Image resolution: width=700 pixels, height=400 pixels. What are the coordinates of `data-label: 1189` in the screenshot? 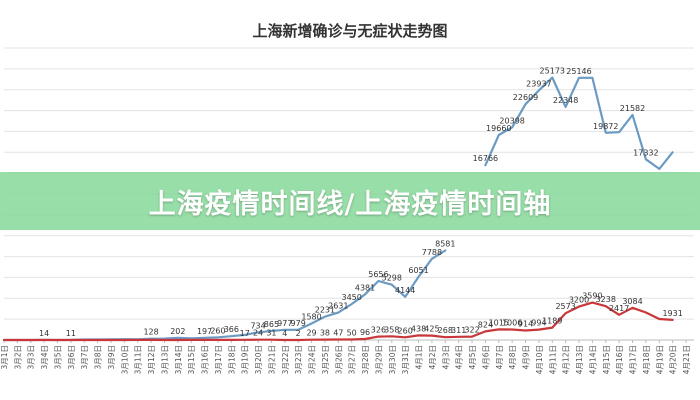 It's located at (552, 321).